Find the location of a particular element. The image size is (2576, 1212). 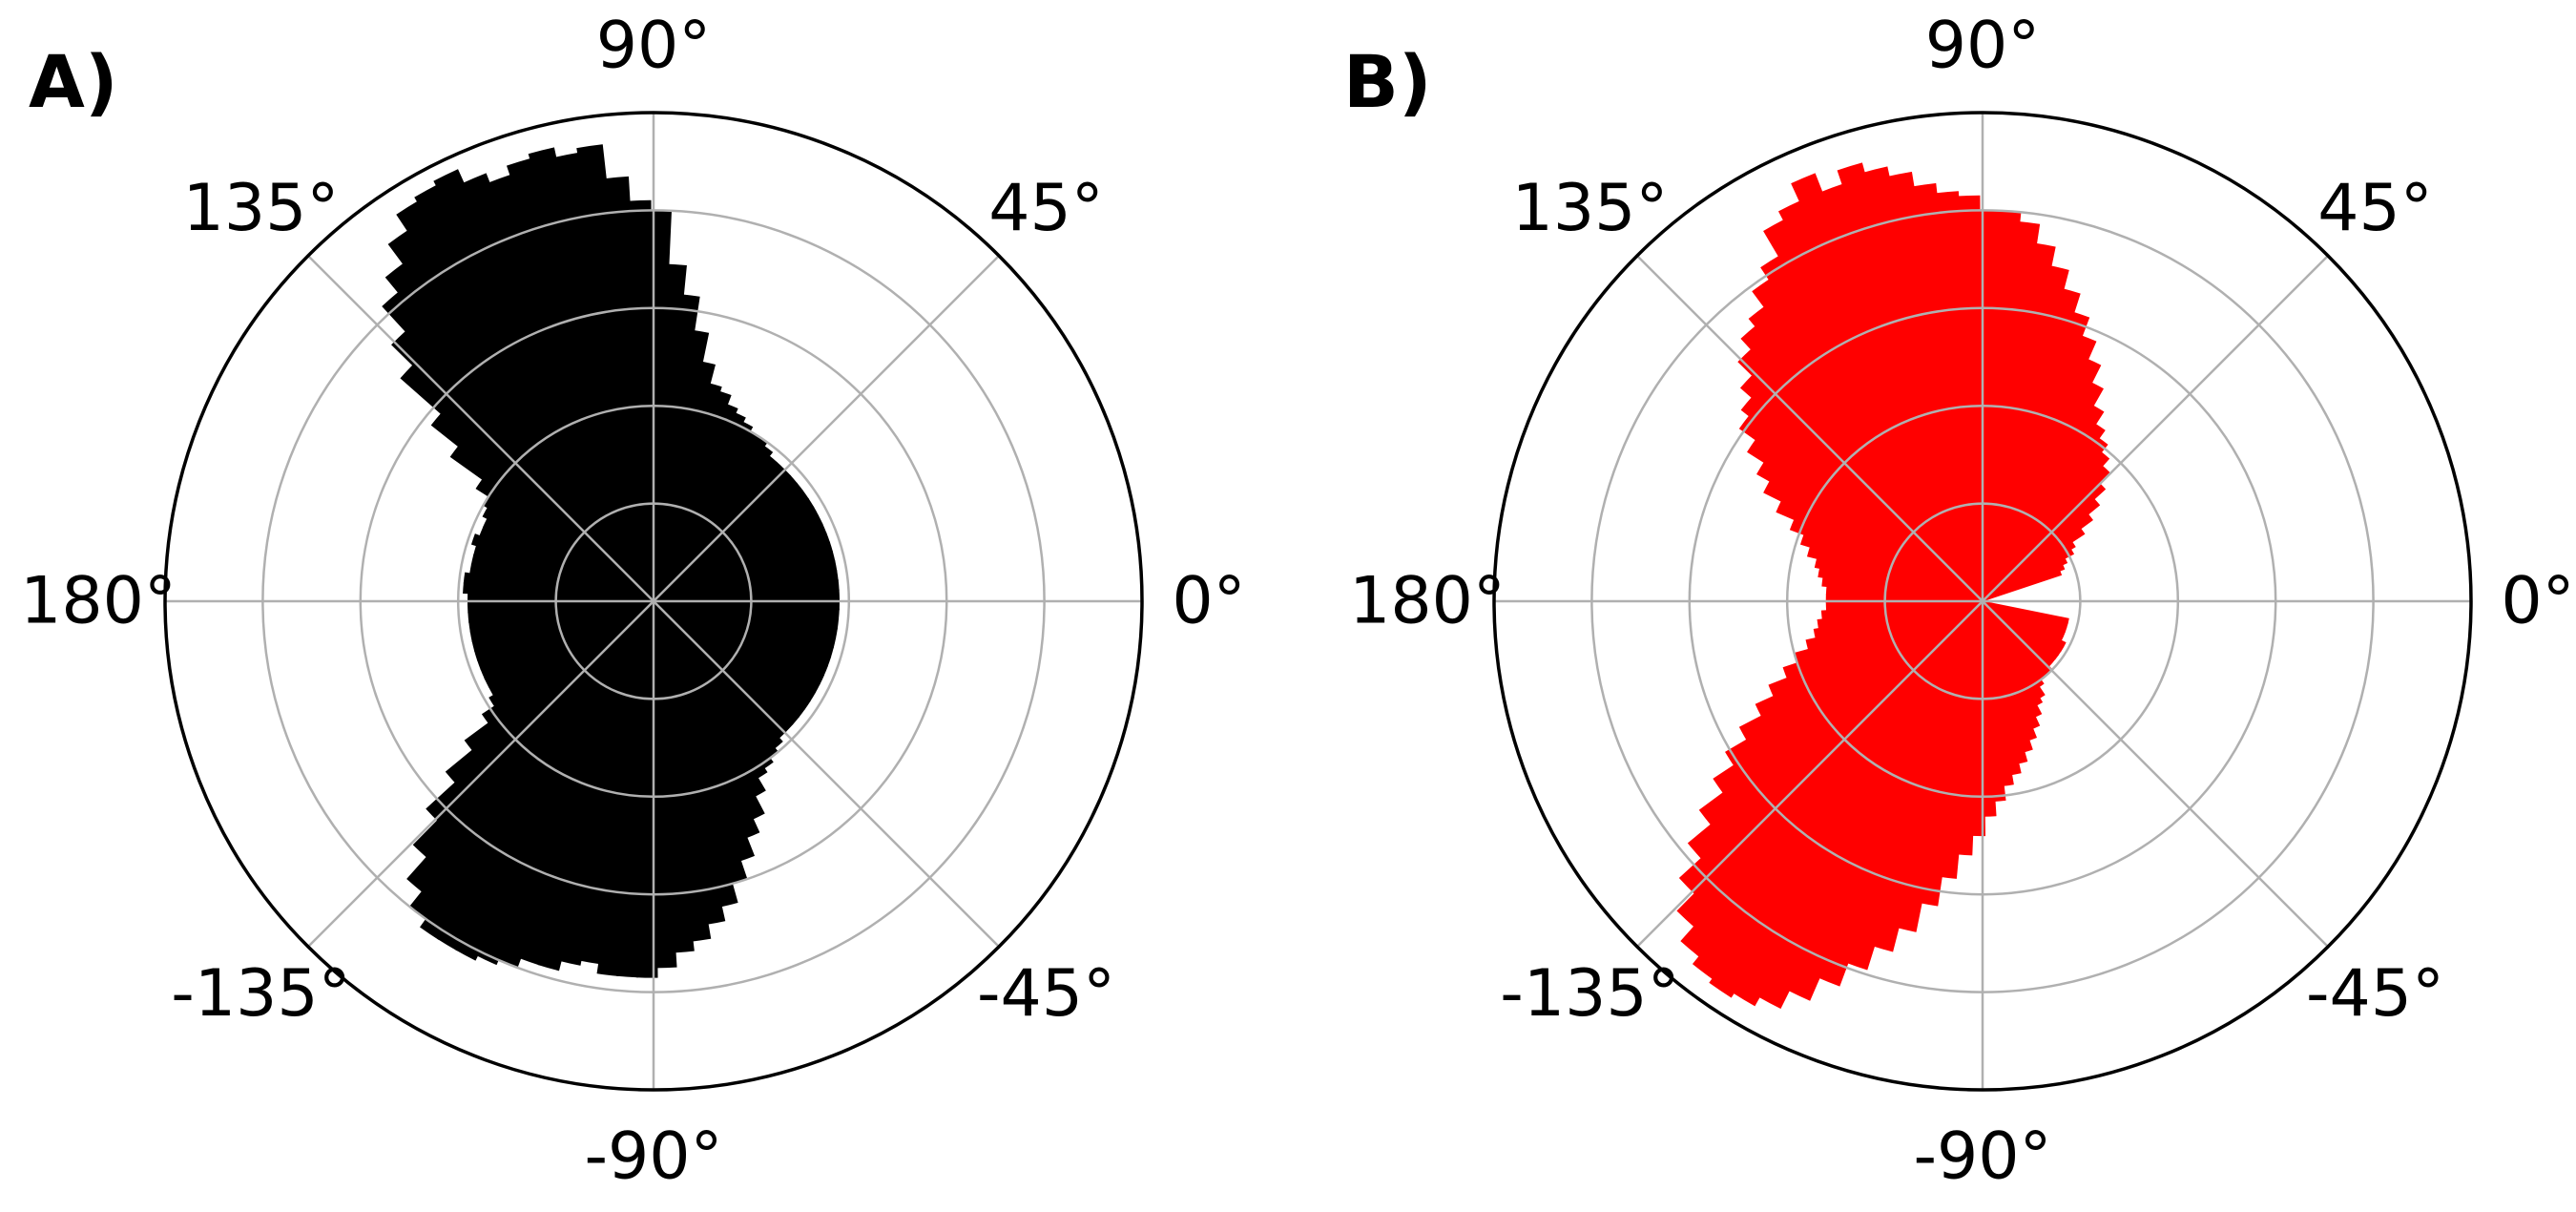

theta-tick-label-a: 135° is located at coordinates (261, 208).